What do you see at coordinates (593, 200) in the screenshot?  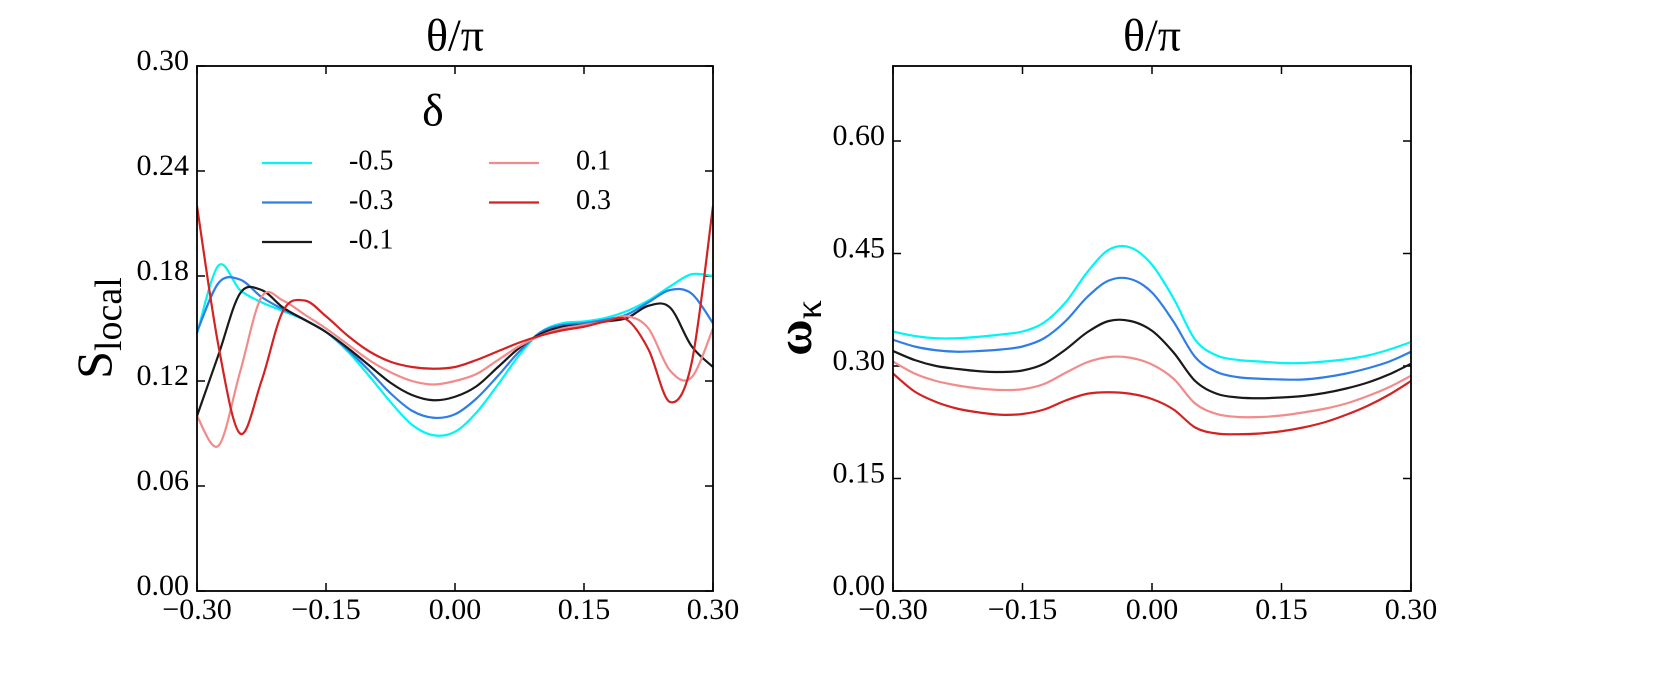 I see `legend-label: 0.3` at bounding box center [593, 200].